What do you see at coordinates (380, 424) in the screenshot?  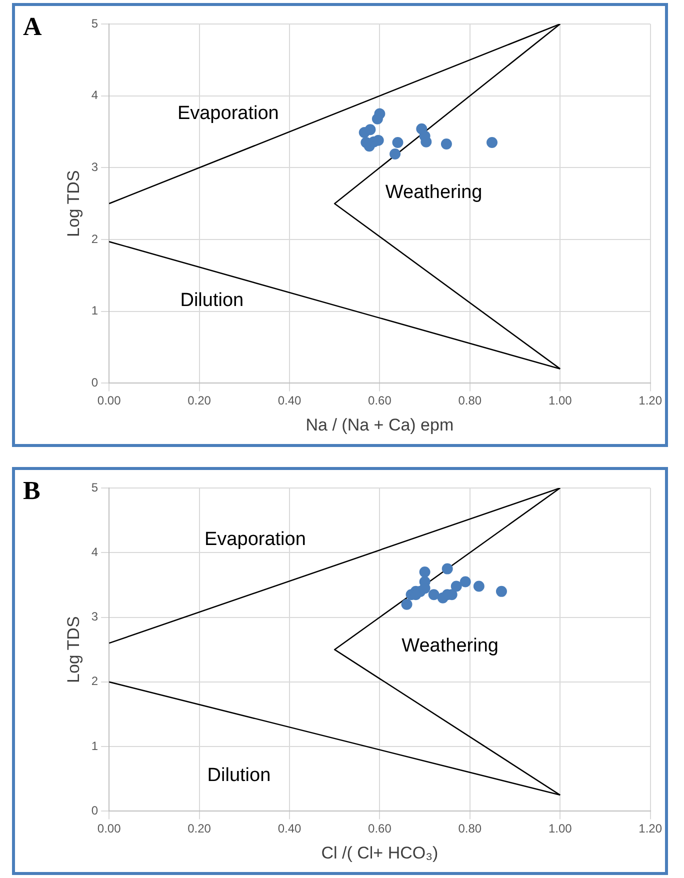 I see `x-axis-title: Na / (Na + Ca) epm` at bounding box center [380, 424].